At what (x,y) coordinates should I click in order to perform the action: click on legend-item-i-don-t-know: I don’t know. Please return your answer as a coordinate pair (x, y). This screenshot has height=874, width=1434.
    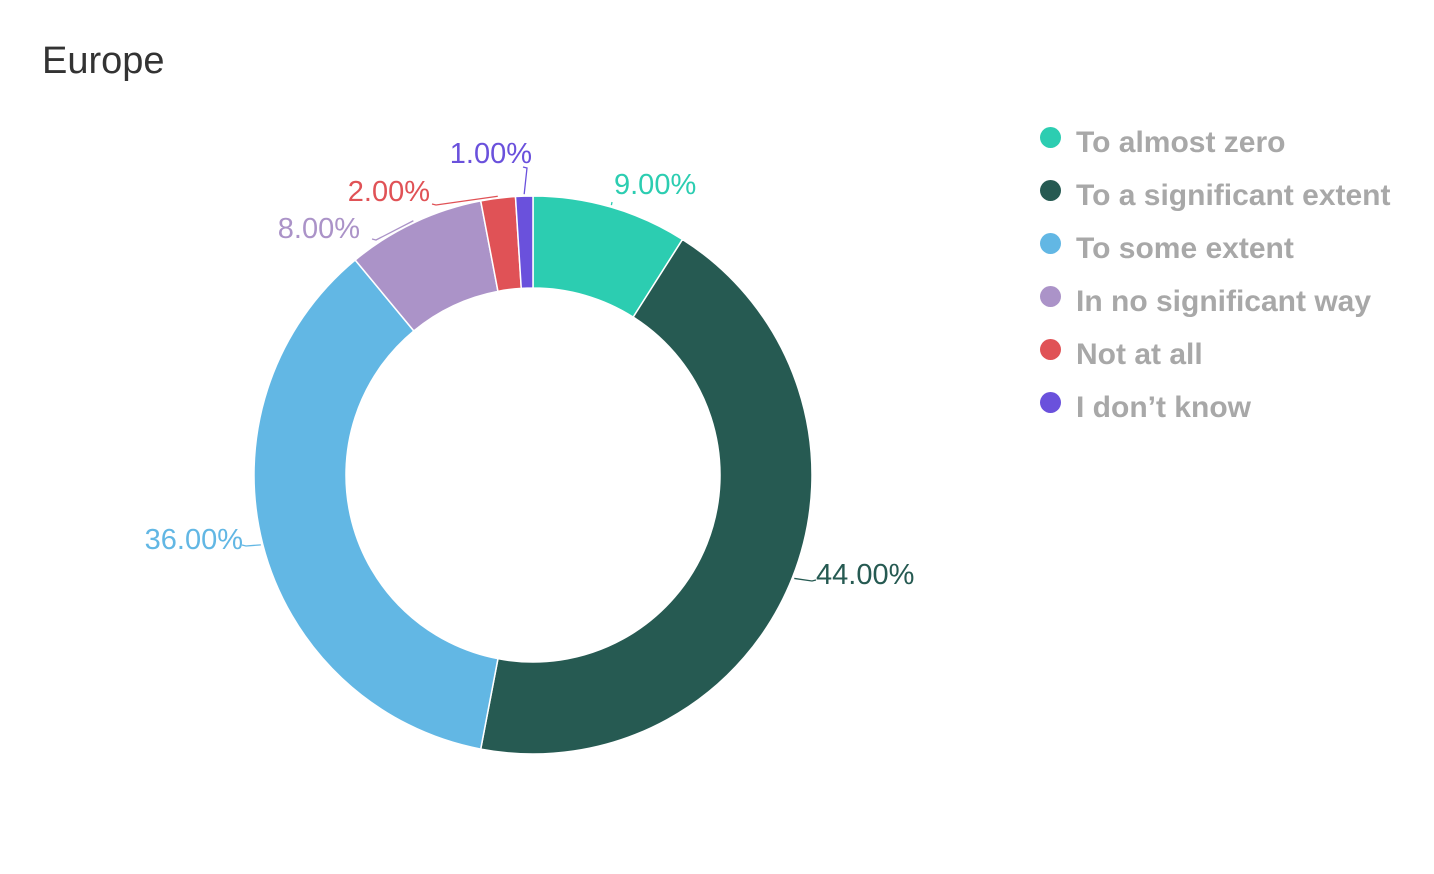
    Looking at the image, I should click on (1226, 408).